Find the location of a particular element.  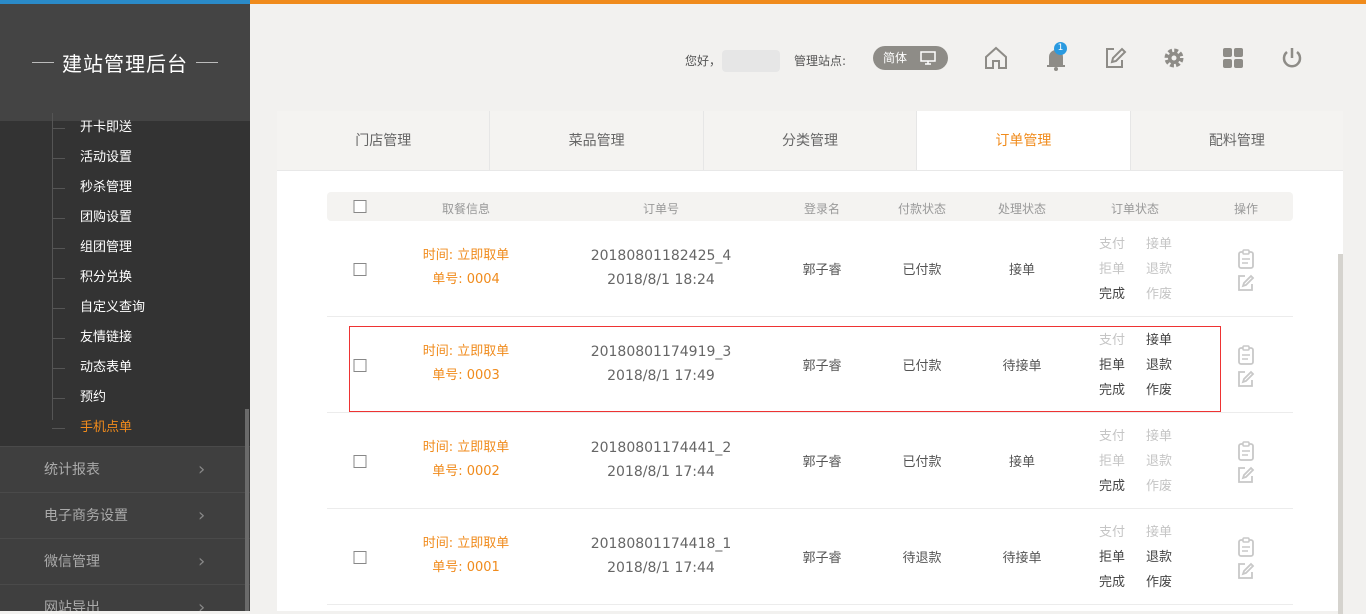

process-status: 接单 is located at coordinates (1022, 270).